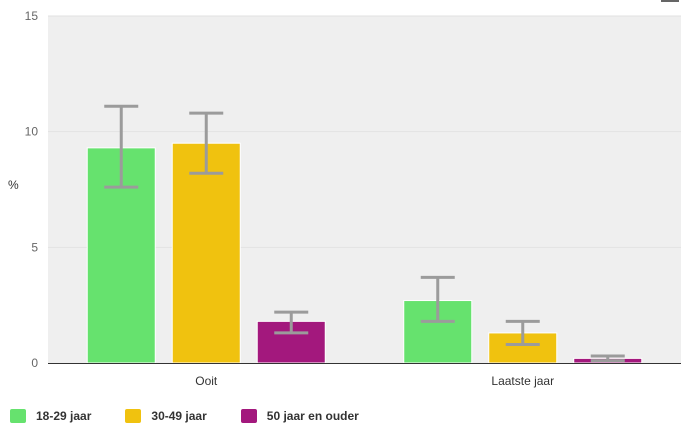  Describe the element at coordinates (206, 381) in the screenshot. I see `x-category-label: Ooit` at that location.